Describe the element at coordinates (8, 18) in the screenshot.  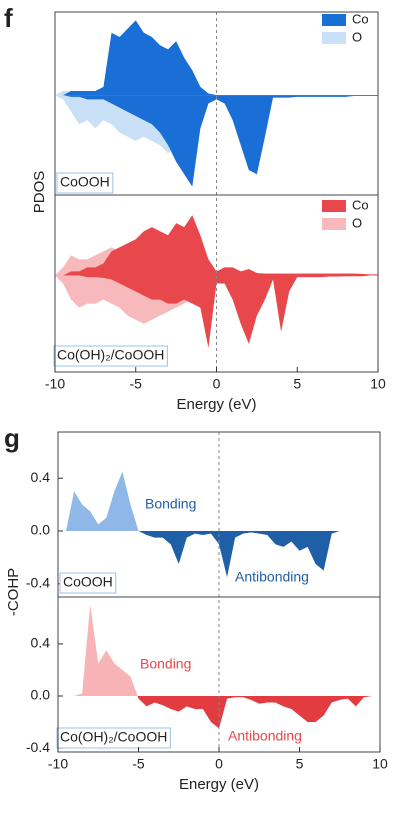
I see `panel-label: f` at that location.